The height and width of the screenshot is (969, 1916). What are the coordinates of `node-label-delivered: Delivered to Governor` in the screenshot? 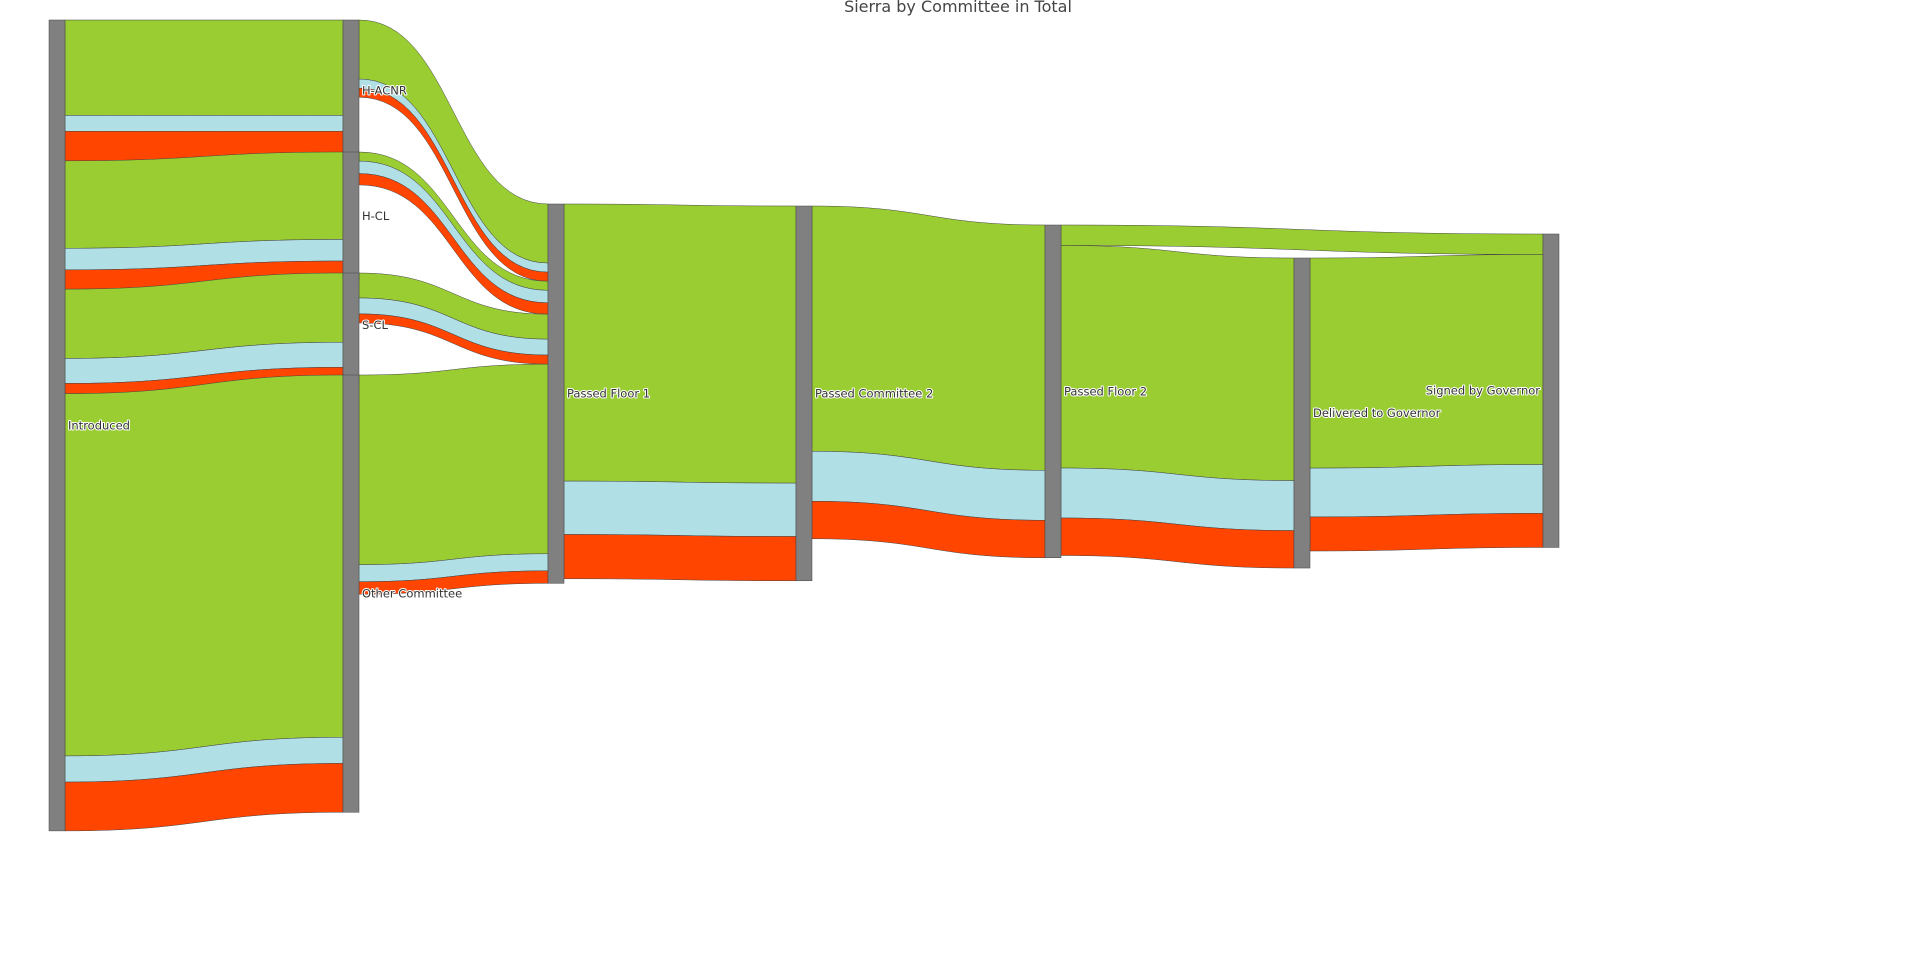 It's located at (1377, 413).